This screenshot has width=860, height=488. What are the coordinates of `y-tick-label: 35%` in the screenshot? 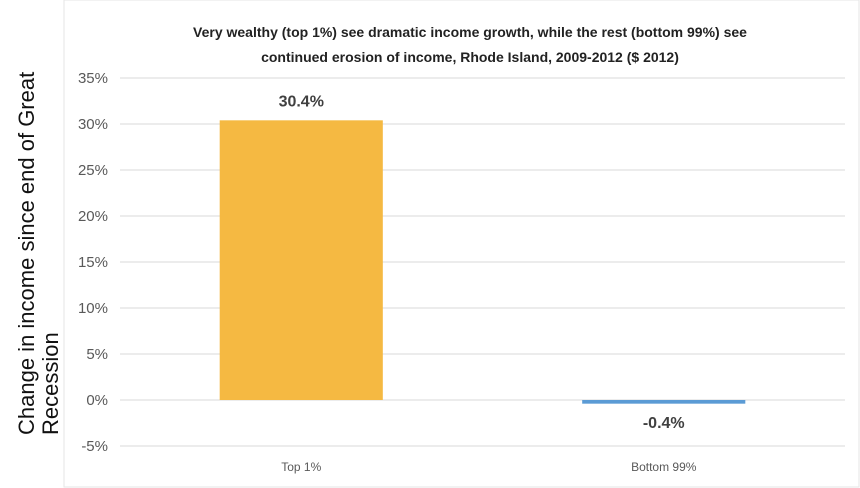 It's located at (93, 78).